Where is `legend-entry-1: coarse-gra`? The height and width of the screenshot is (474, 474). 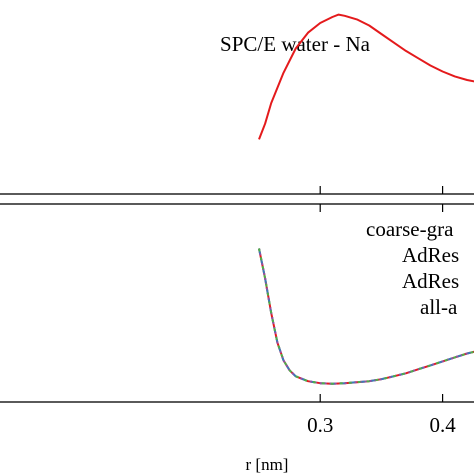
legend-entry-1: coarse-gra is located at coordinates (410, 229).